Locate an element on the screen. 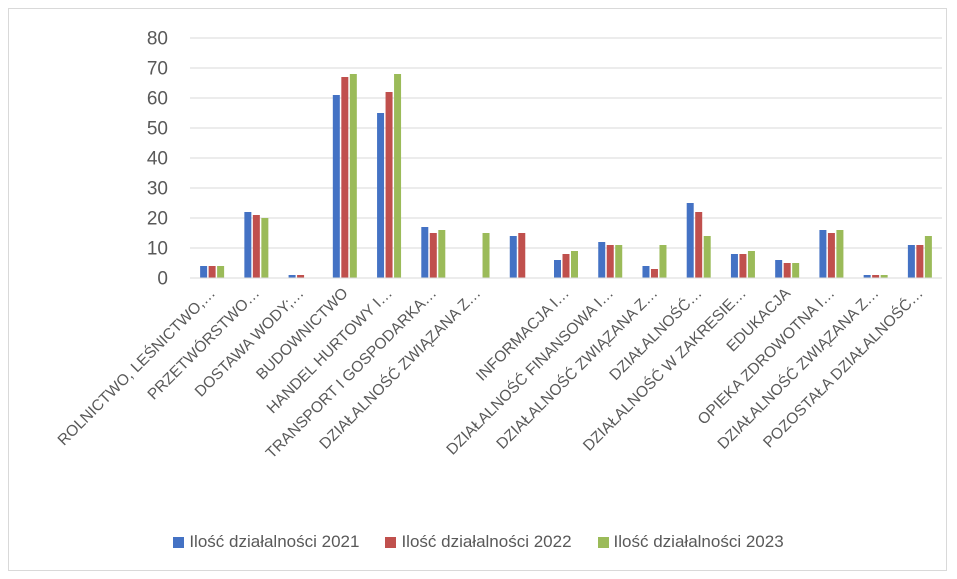 The height and width of the screenshot is (579, 957). y-tick-label-20: 20 is located at coordinates (157, 219).